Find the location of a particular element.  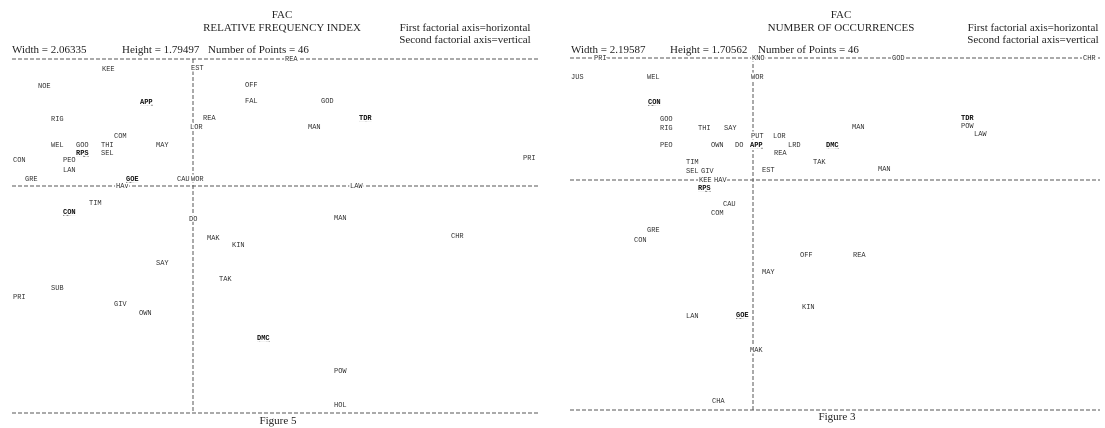

height-label: Height = 1.70562 is located at coordinates (708, 50).